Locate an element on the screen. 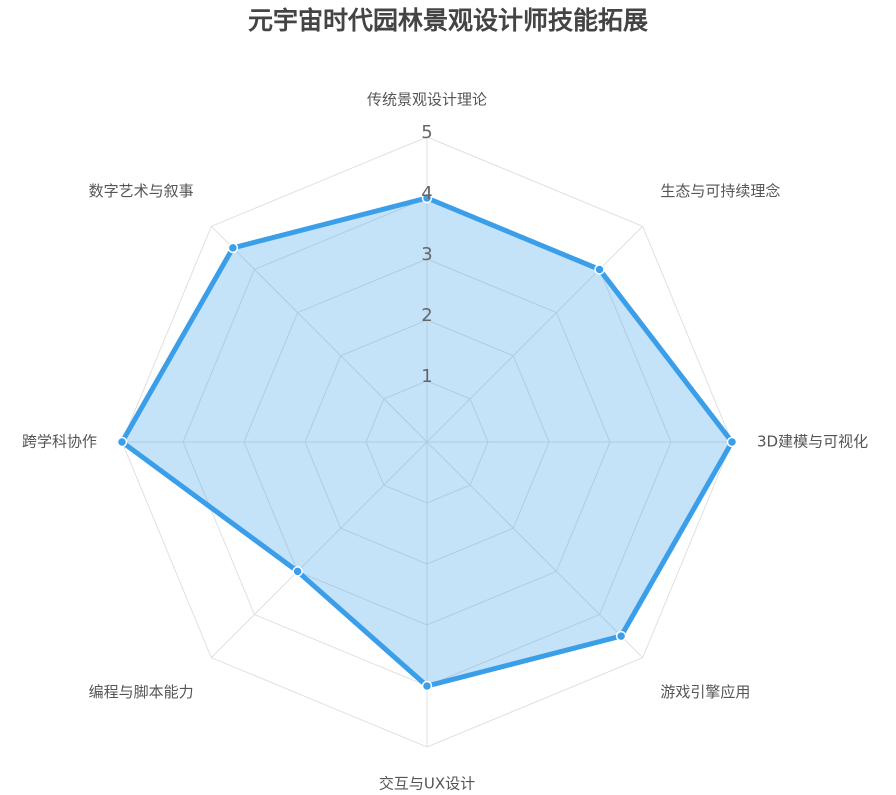 The image size is (896, 795). y-tick-label: 5 is located at coordinates (426, 132).